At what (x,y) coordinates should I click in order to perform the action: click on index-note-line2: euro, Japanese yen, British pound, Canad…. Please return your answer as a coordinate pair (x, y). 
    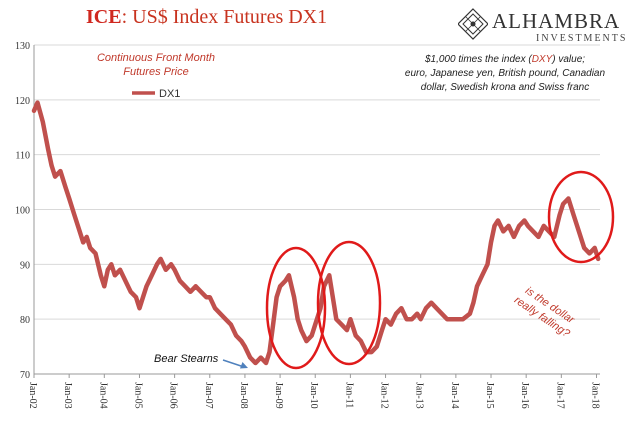
    Looking at the image, I should click on (505, 73).